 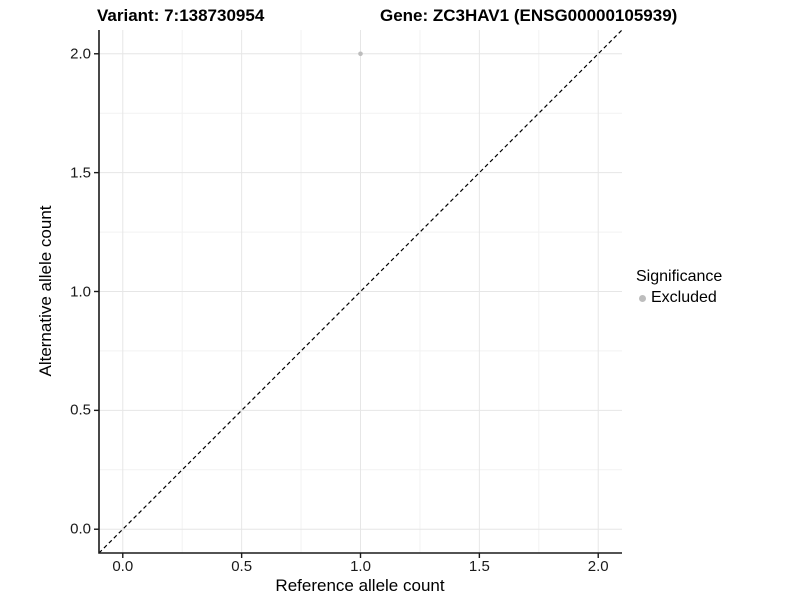 I want to click on variant-title: Variant: 7:138730954, so click(x=181, y=15).